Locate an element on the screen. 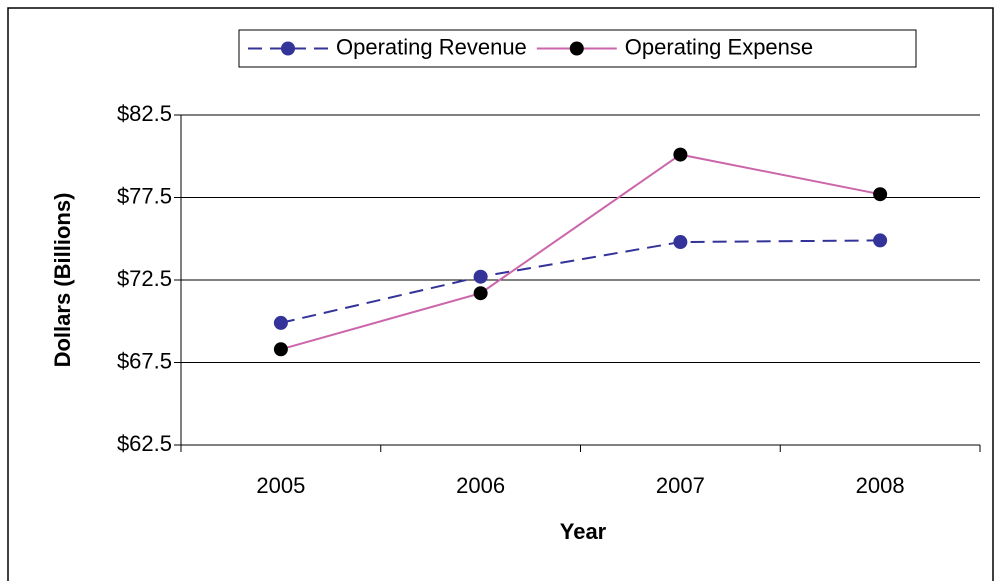 The height and width of the screenshot is (581, 1002). x-axis-label: Year is located at coordinates (583, 531).